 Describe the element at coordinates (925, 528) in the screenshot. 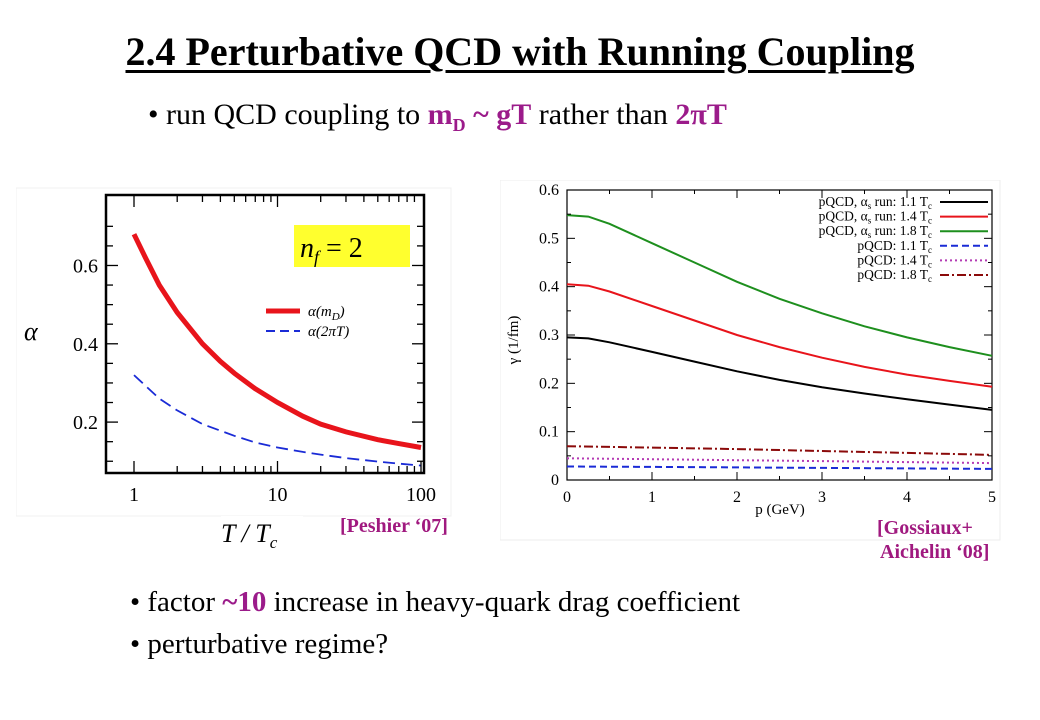

I see `citation-gossiaux-line1: [Gossiaux+` at that location.